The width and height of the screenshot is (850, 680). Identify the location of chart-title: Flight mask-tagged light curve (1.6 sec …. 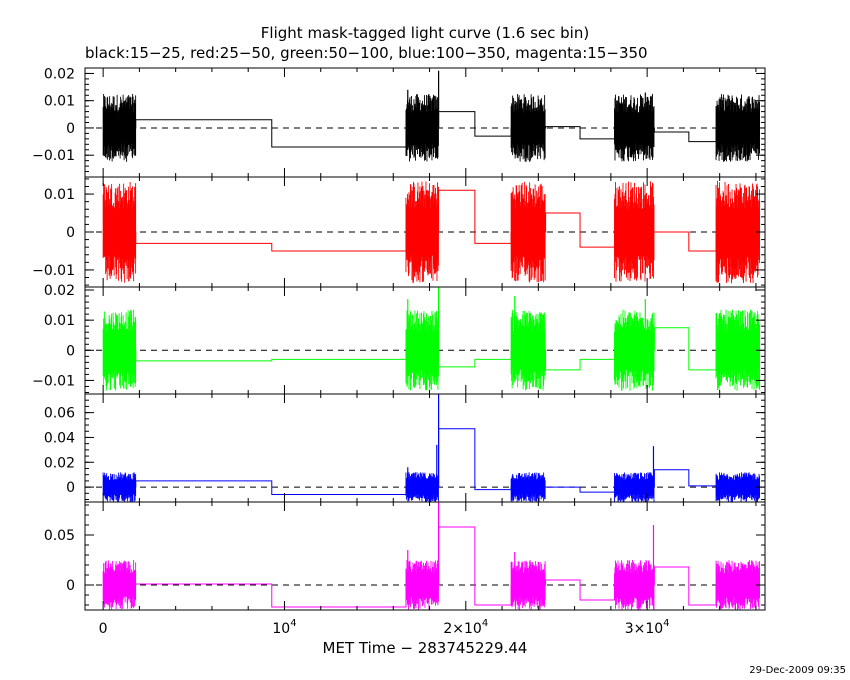
(425, 33).